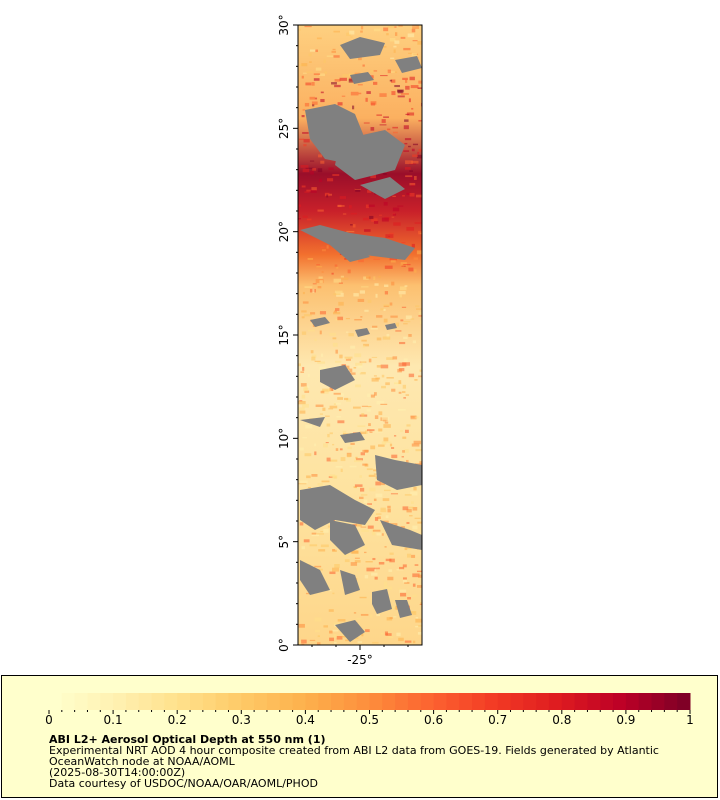  What do you see at coordinates (305, 720) in the screenshot?
I see `colorbar-tick-label: 0.4` at bounding box center [305, 720].